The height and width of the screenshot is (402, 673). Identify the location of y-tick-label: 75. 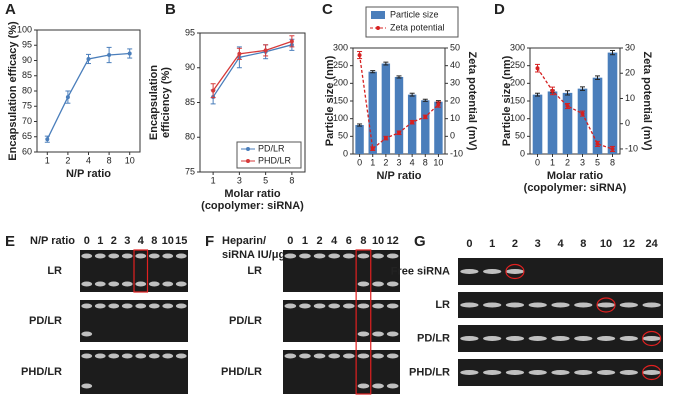
(190, 171).